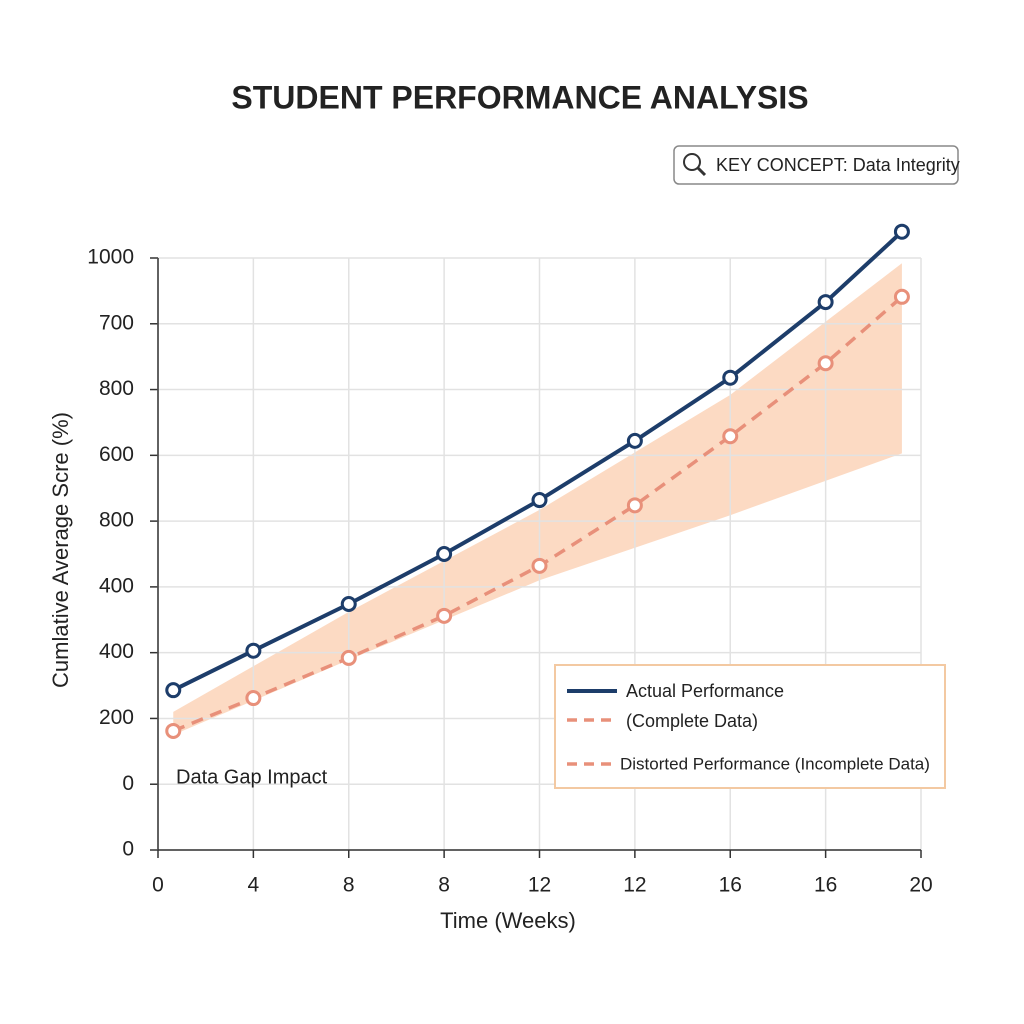  Describe the element at coordinates (705, 691) in the screenshot. I see `legend-label: Actual Performance` at that location.